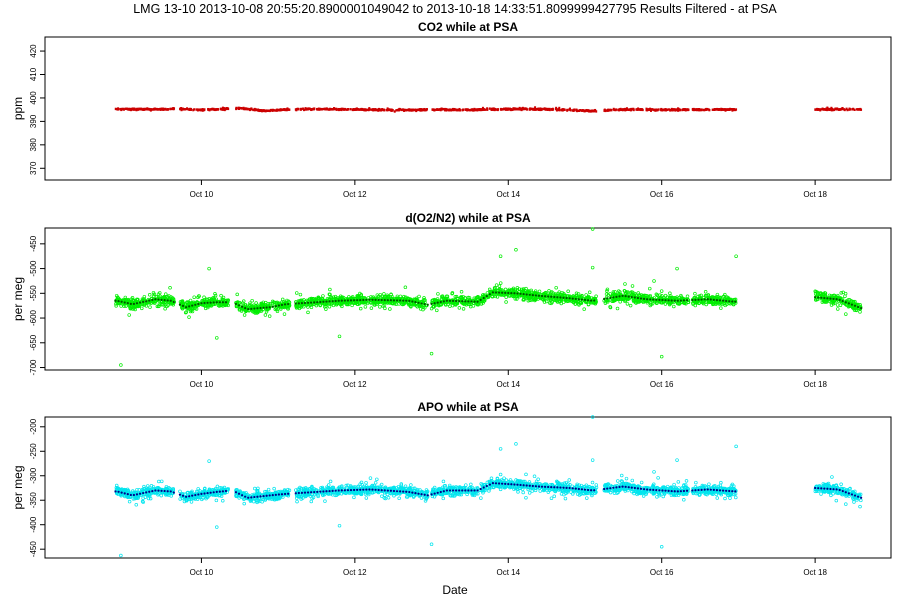 The width and height of the screenshot is (900, 600). Describe the element at coordinates (662, 194) in the screenshot. I see `x-tick-label: Oct 16` at that location.